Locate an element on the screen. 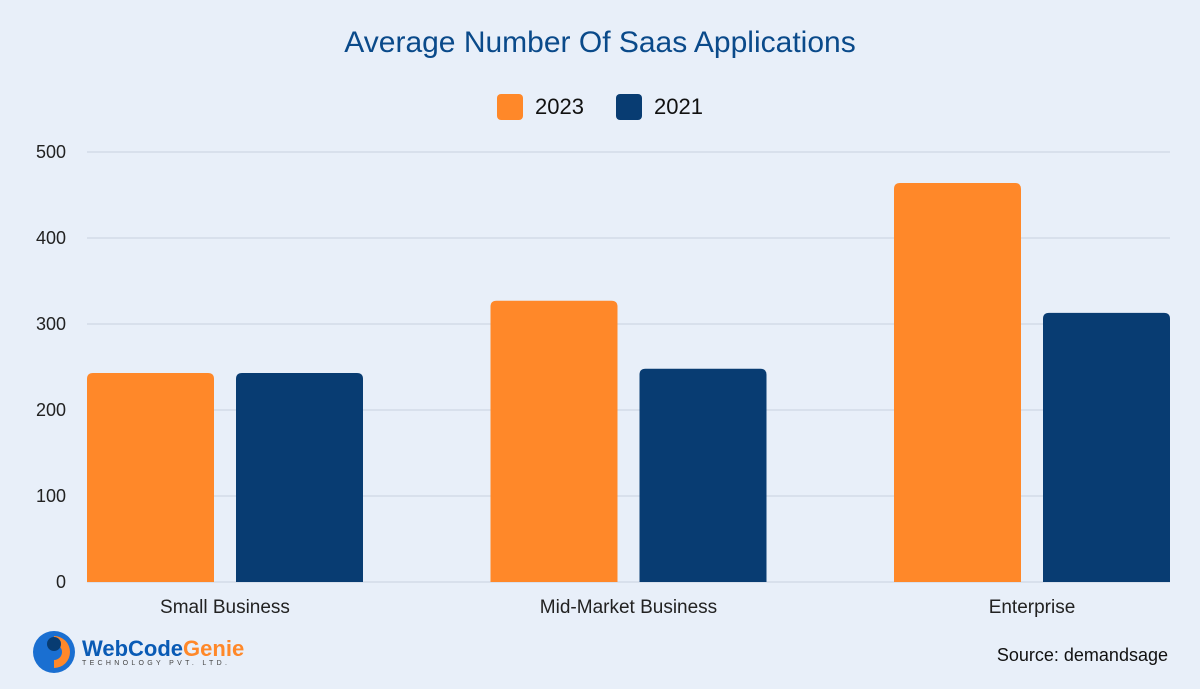 Image resolution: width=1200 pixels, height=689 pixels. bar-2021-enterprise is located at coordinates (1106, 447).